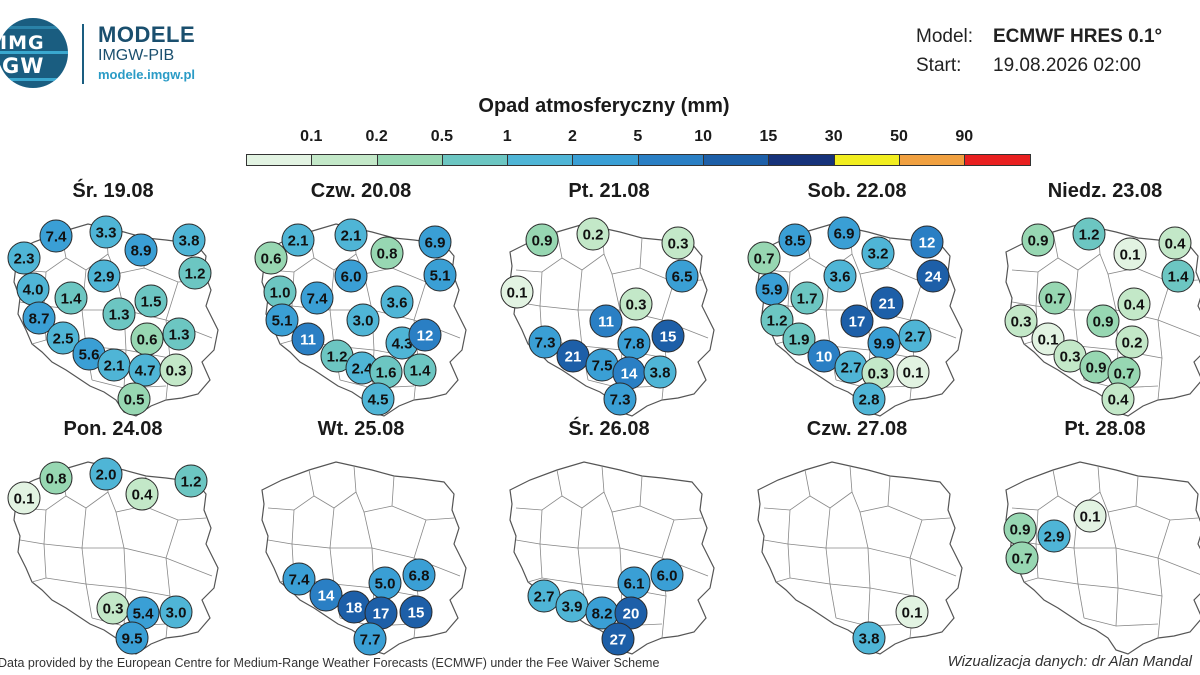  Describe the element at coordinates (1067, 65) in the screenshot. I see `start-value: 19.08.2026 02:00` at that location.